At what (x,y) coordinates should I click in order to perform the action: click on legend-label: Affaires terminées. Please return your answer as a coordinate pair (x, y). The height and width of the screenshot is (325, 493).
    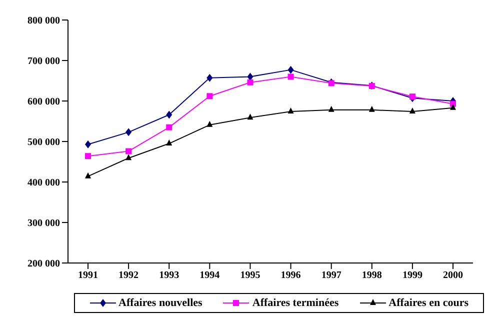
    Looking at the image, I should click on (295, 303).